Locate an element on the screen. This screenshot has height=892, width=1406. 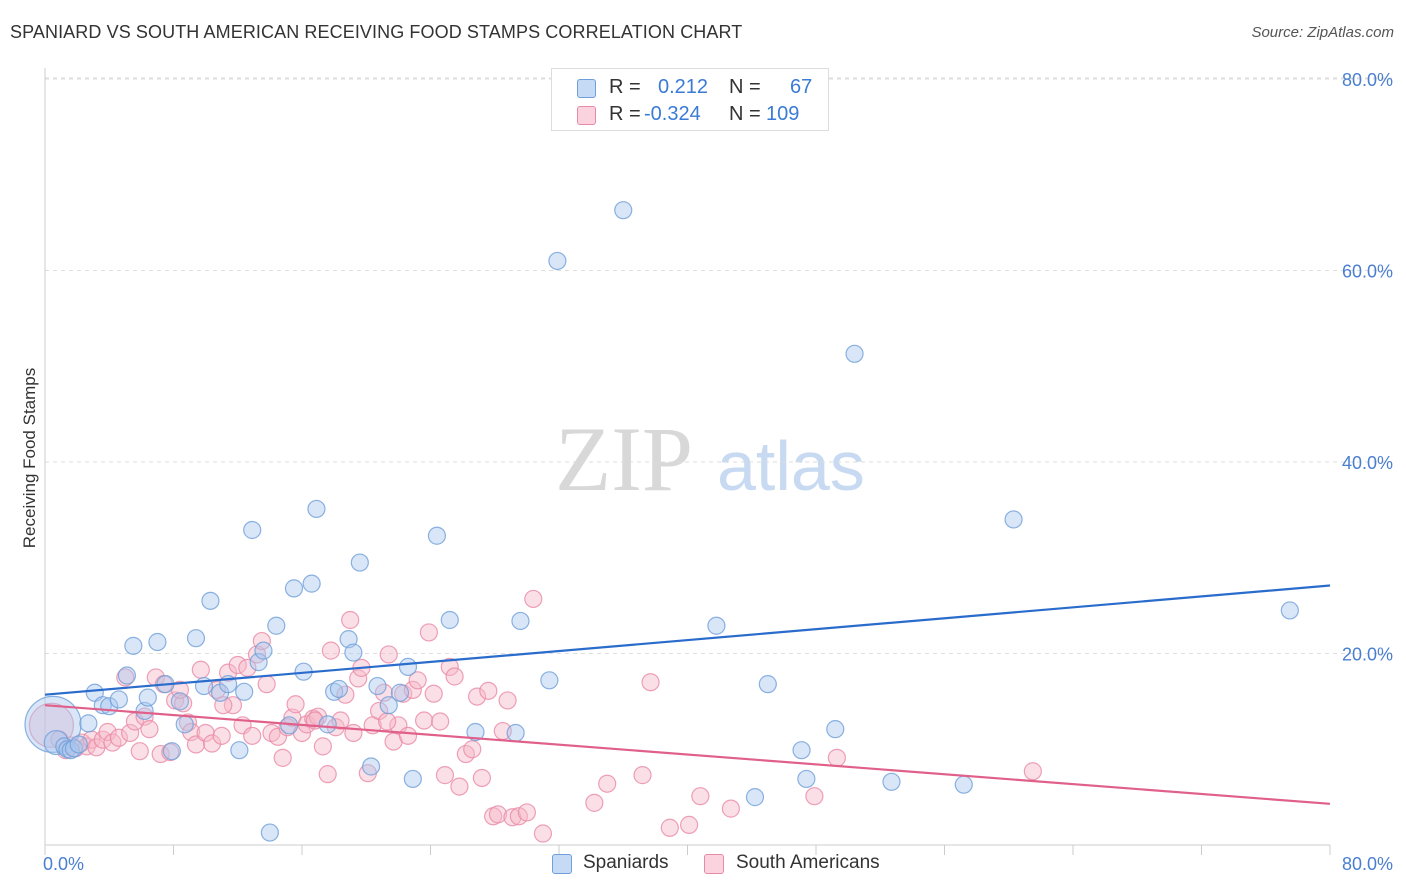
legend-label: South Americans is located at coordinates (808, 862).